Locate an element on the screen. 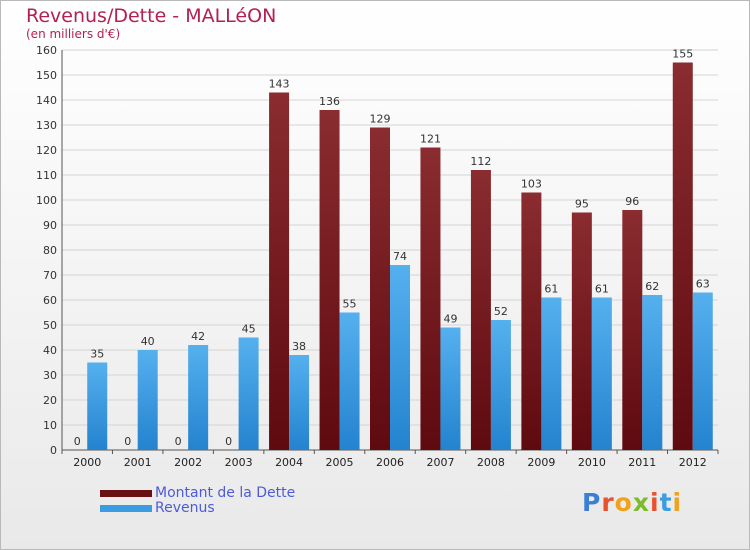  y-tick-label: 70 is located at coordinates (50, 275).